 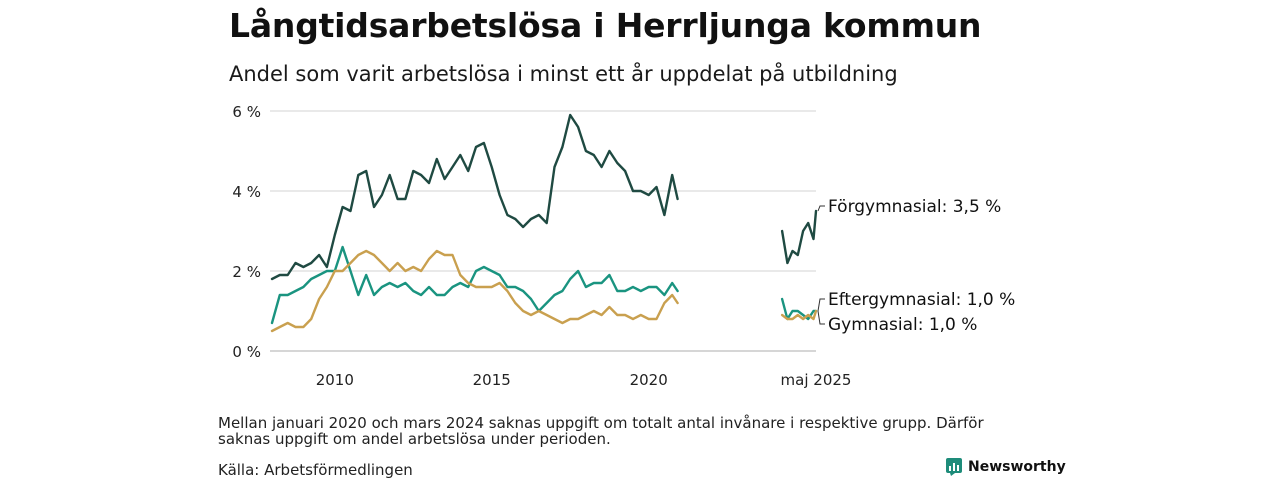 What do you see at coordinates (246, 272) in the screenshot?
I see `y-tick-label: 2 %` at bounding box center [246, 272].